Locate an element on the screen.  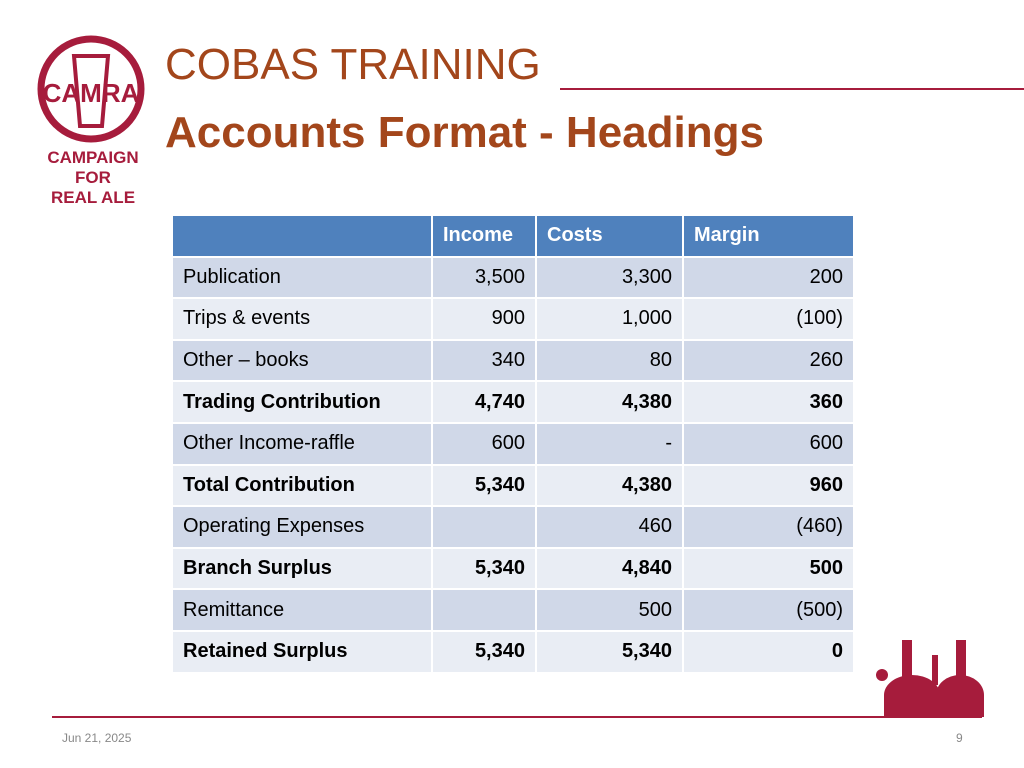
logo-ring is located at coordinates (91, 89).